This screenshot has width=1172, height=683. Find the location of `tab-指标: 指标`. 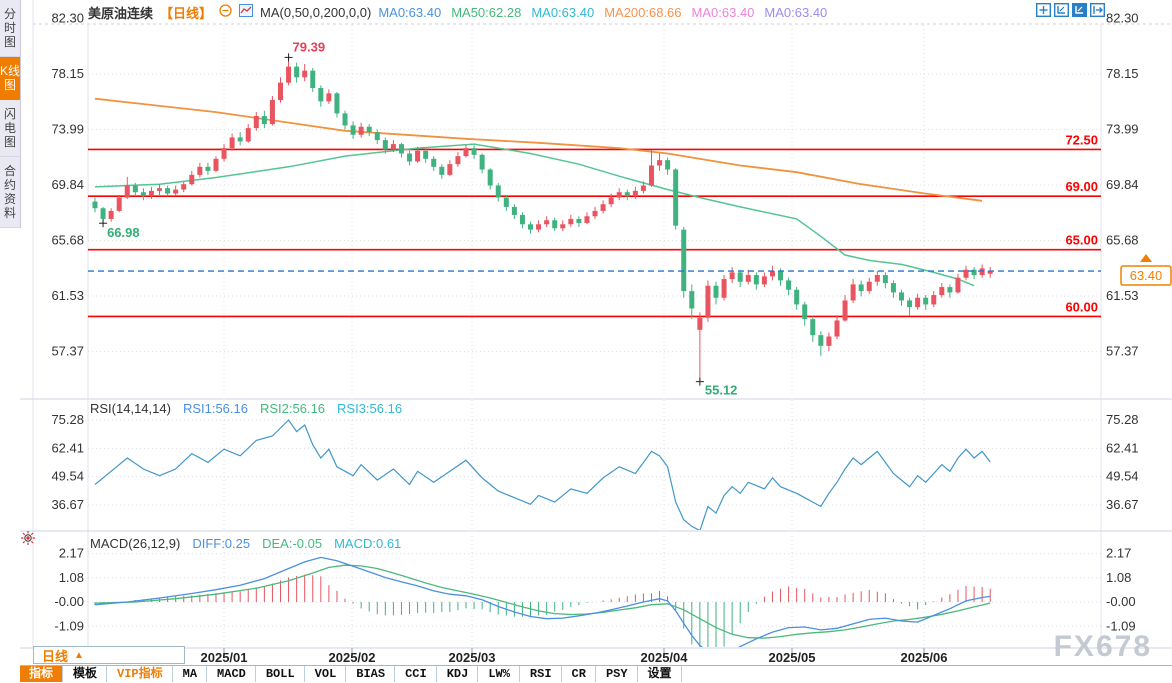

tab-指标: 指标 is located at coordinates (42, 674).